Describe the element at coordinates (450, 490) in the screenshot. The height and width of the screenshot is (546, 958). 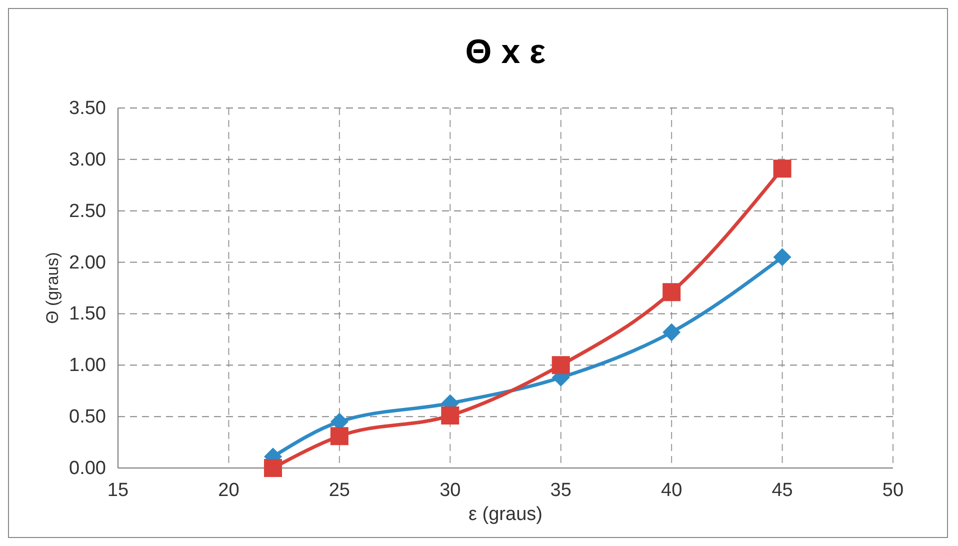
I see `x-tick-label: 30` at that location.